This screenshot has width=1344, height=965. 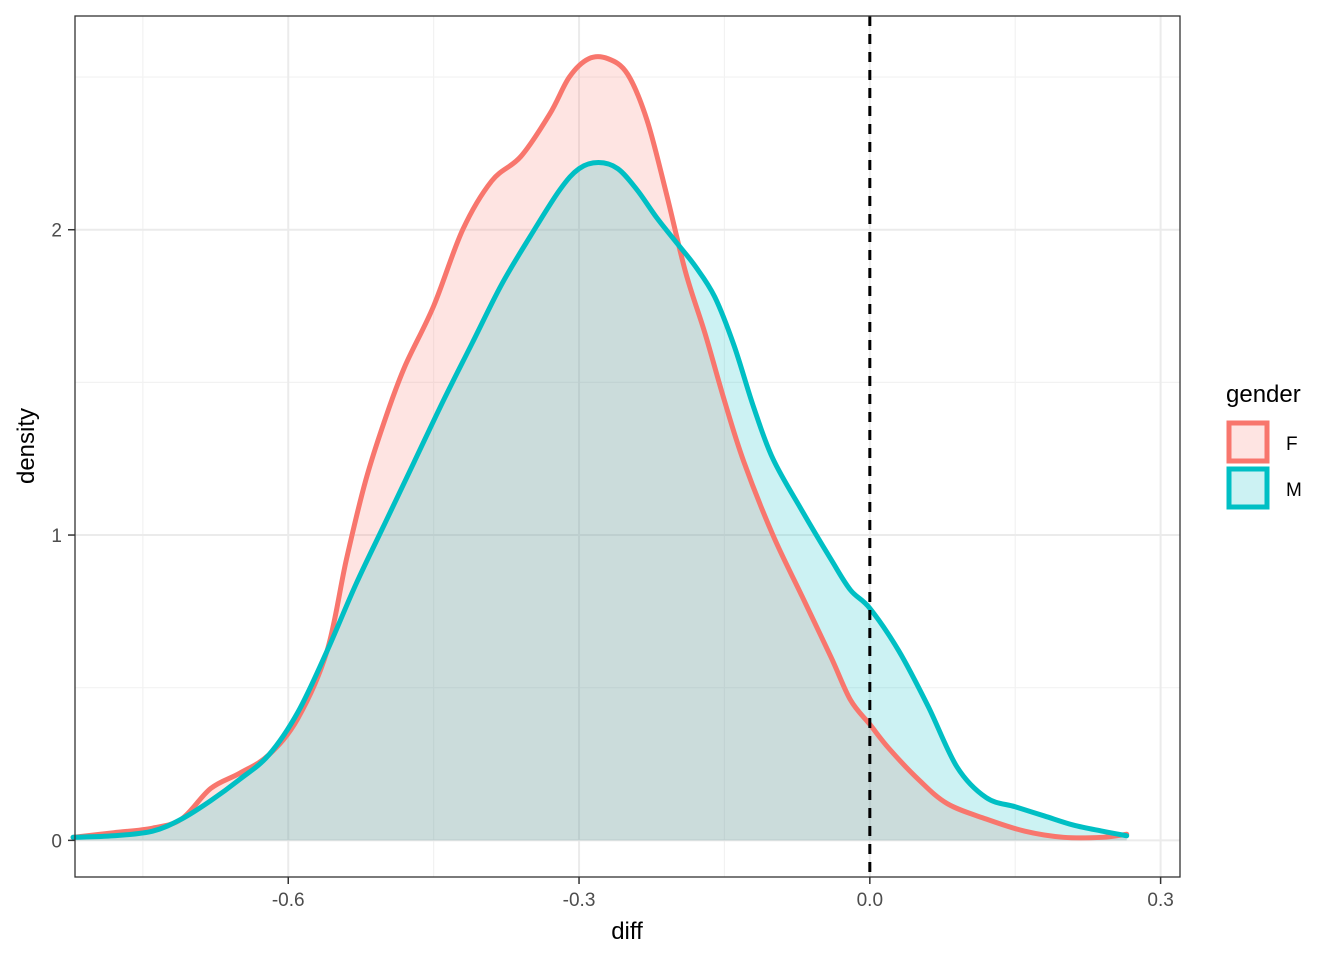 I want to click on y-tick-label: 0, so click(x=56, y=841).